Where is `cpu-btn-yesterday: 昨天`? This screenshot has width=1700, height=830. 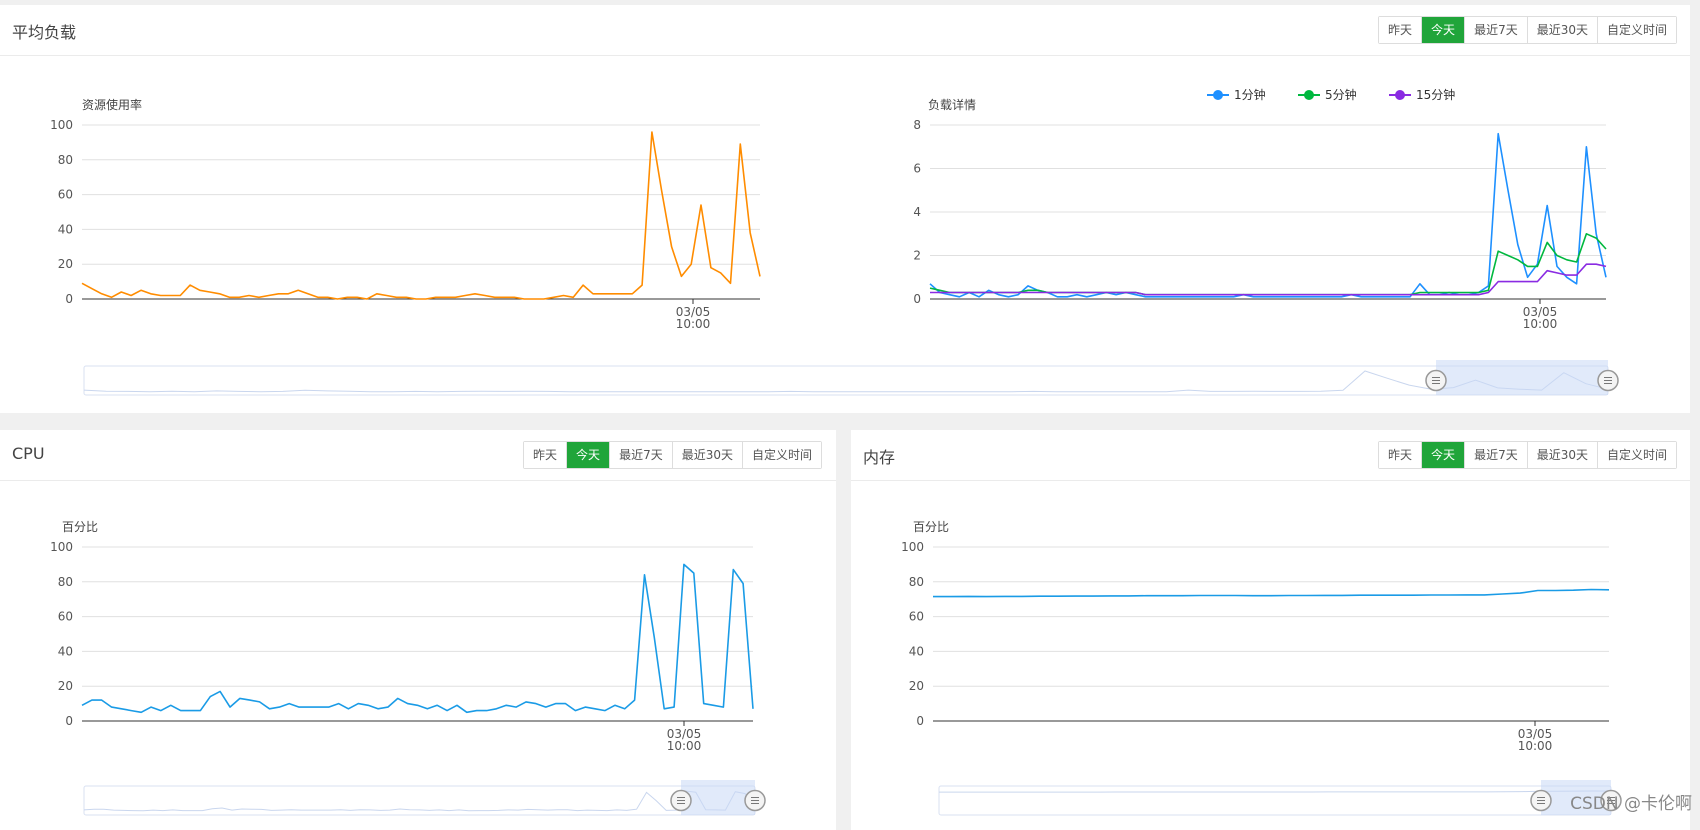 cpu-btn-yesterday: 昨天 is located at coordinates (546, 455).